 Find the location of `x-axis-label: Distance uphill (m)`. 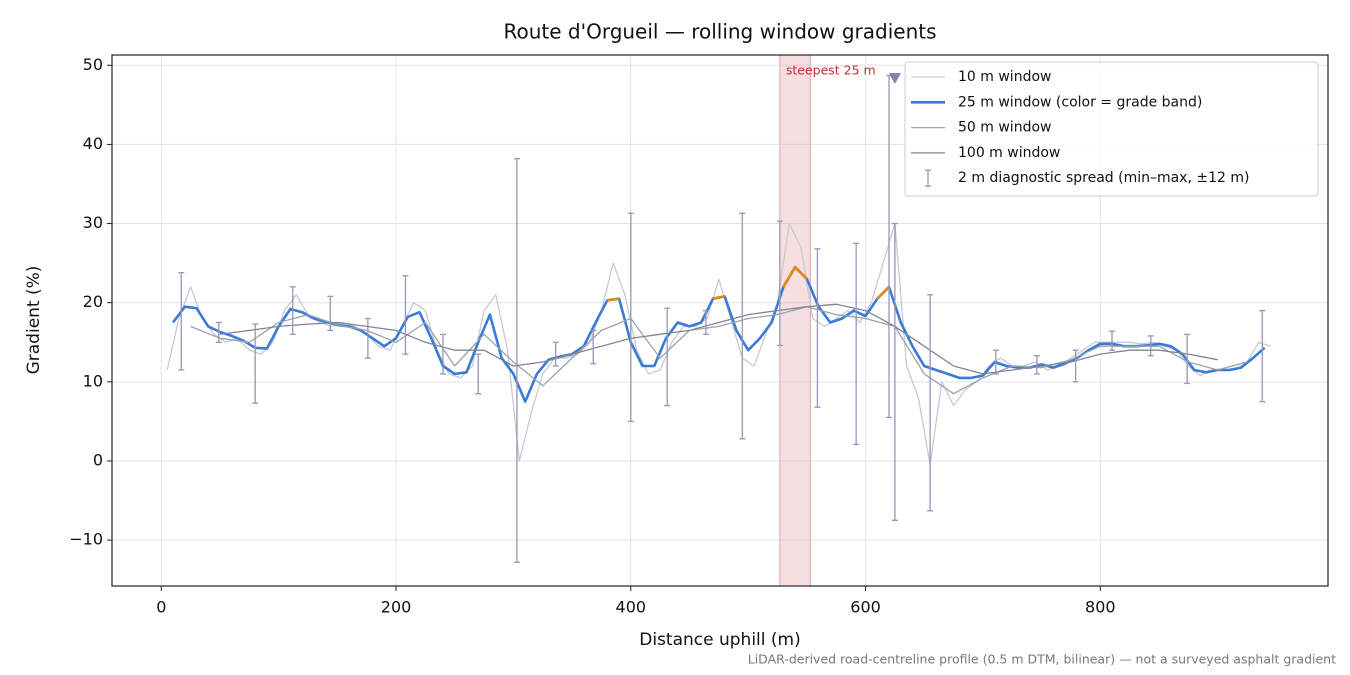

x-axis-label: Distance uphill (m) is located at coordinates (719, 640).